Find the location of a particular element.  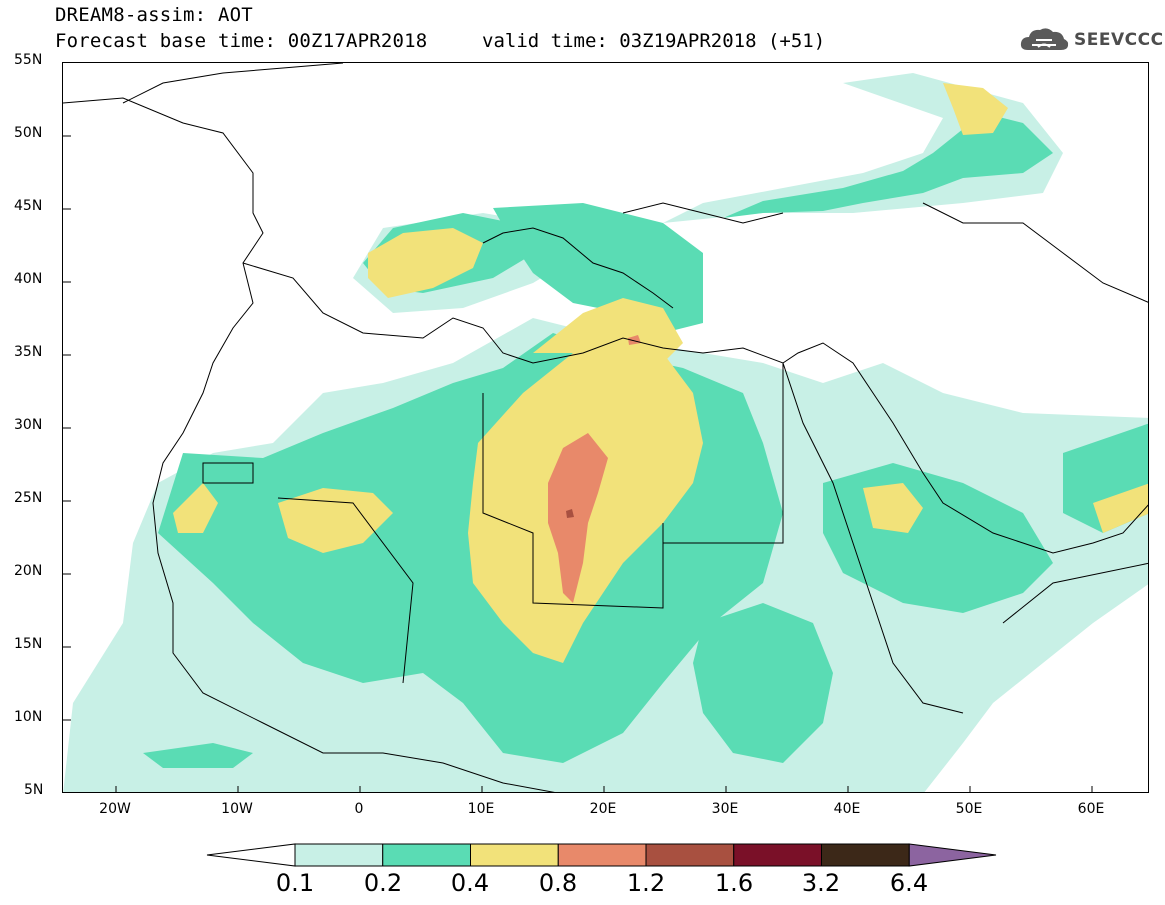

lat-label: 55N is located at coordinates (28, 60).